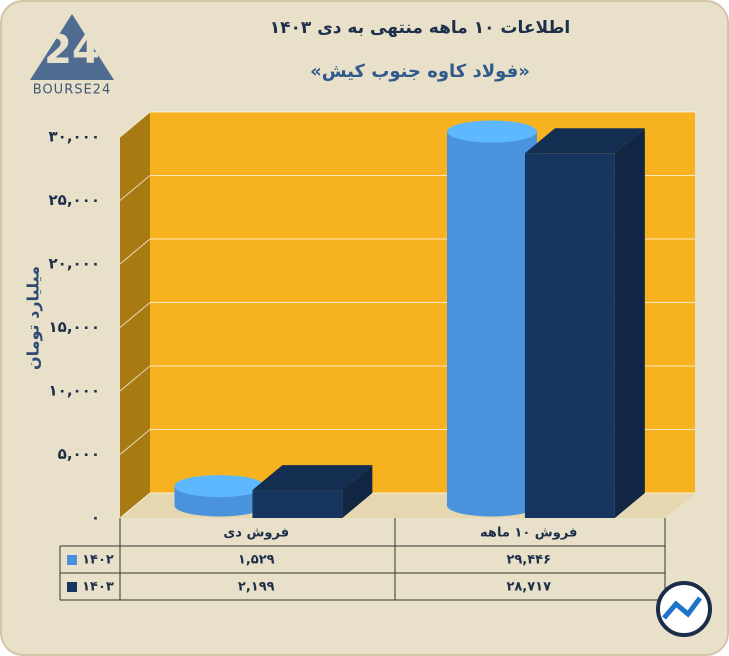 This screenshot has width=729, height=656. Describe the element at coordinates (74, 137) in the screenshot. I see `y-tick-label: ۳۰,۰۰۰` at that location.